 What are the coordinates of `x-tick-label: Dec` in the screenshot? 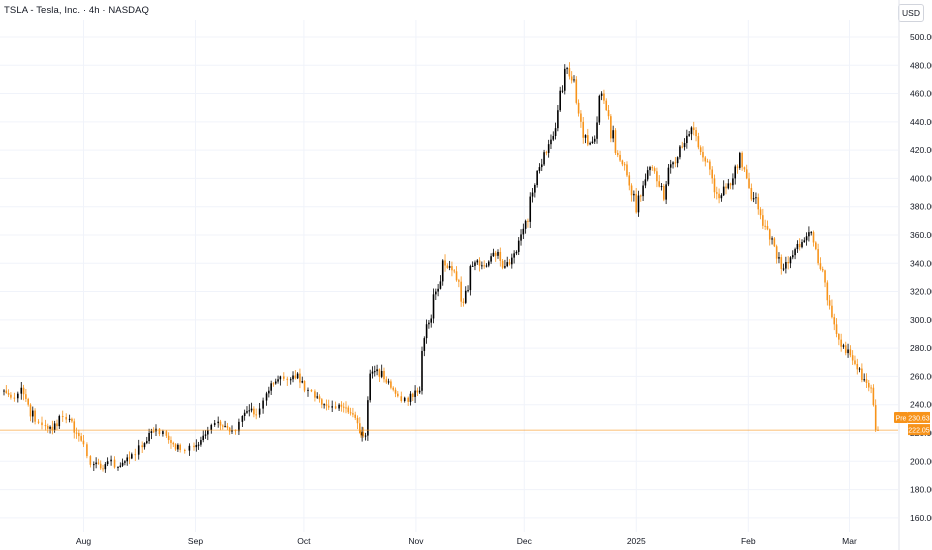 It's located at (525, 541).